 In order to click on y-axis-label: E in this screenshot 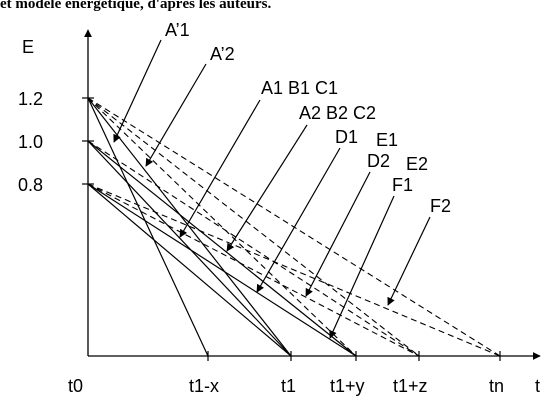, I will do `click(28, 47)`.